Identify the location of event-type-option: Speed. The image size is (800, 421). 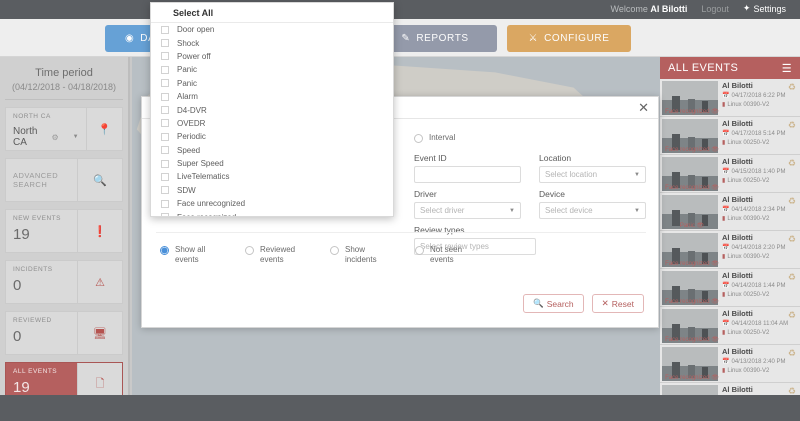
(272, 150).